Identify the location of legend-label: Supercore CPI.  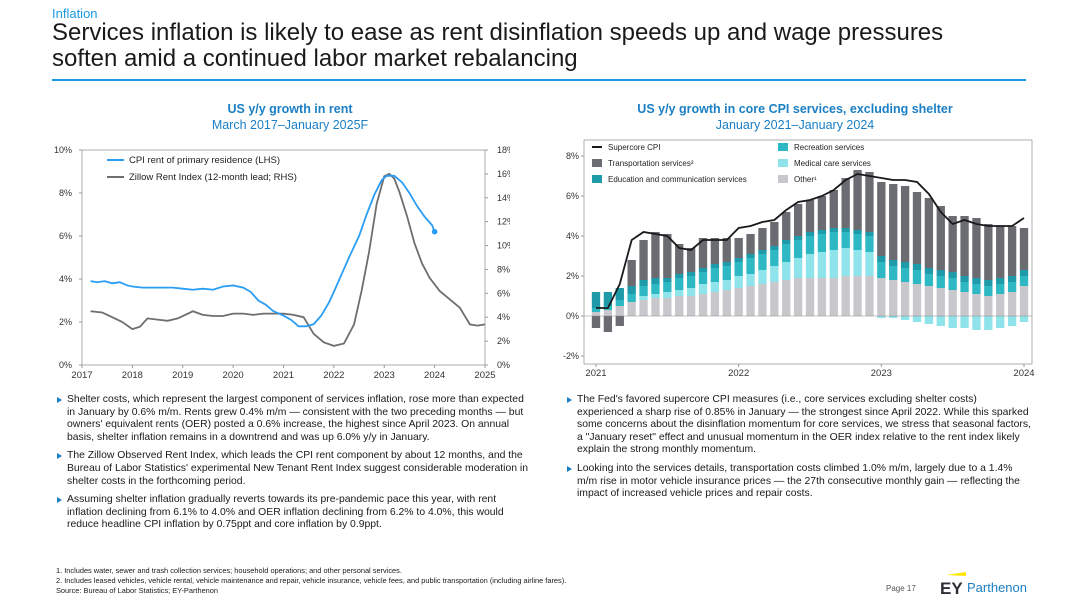
(634, 147).